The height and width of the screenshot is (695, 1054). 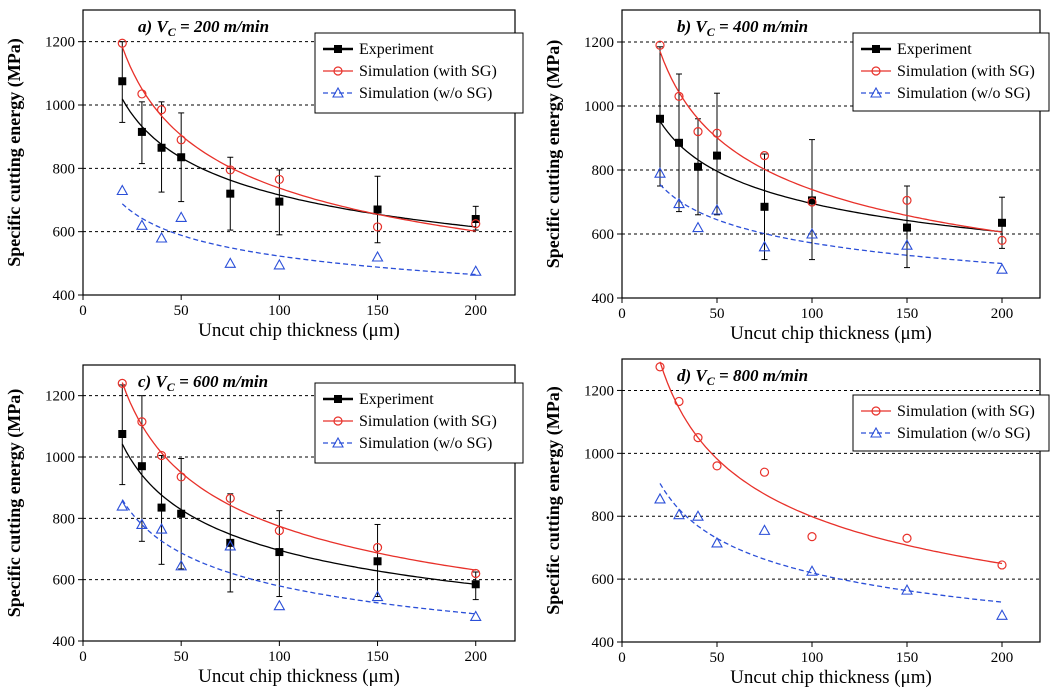 What do you see at coordinates (396, 399) in the screenshot?
I see `legend-label: Experiment` at bounding box center [396, 399].